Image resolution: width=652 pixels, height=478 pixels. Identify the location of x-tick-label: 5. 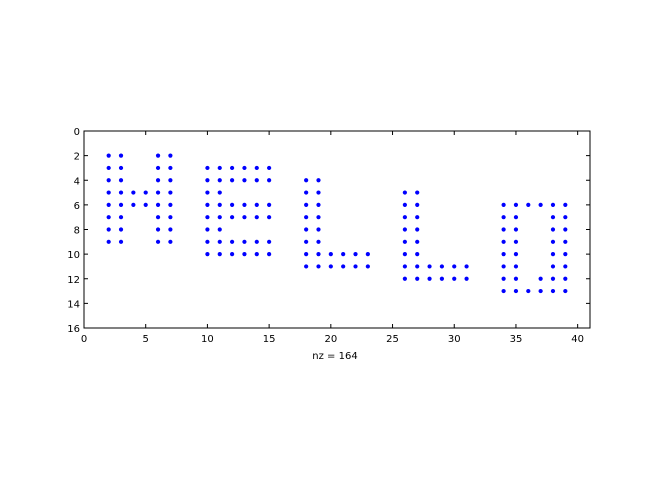
(146, 339).